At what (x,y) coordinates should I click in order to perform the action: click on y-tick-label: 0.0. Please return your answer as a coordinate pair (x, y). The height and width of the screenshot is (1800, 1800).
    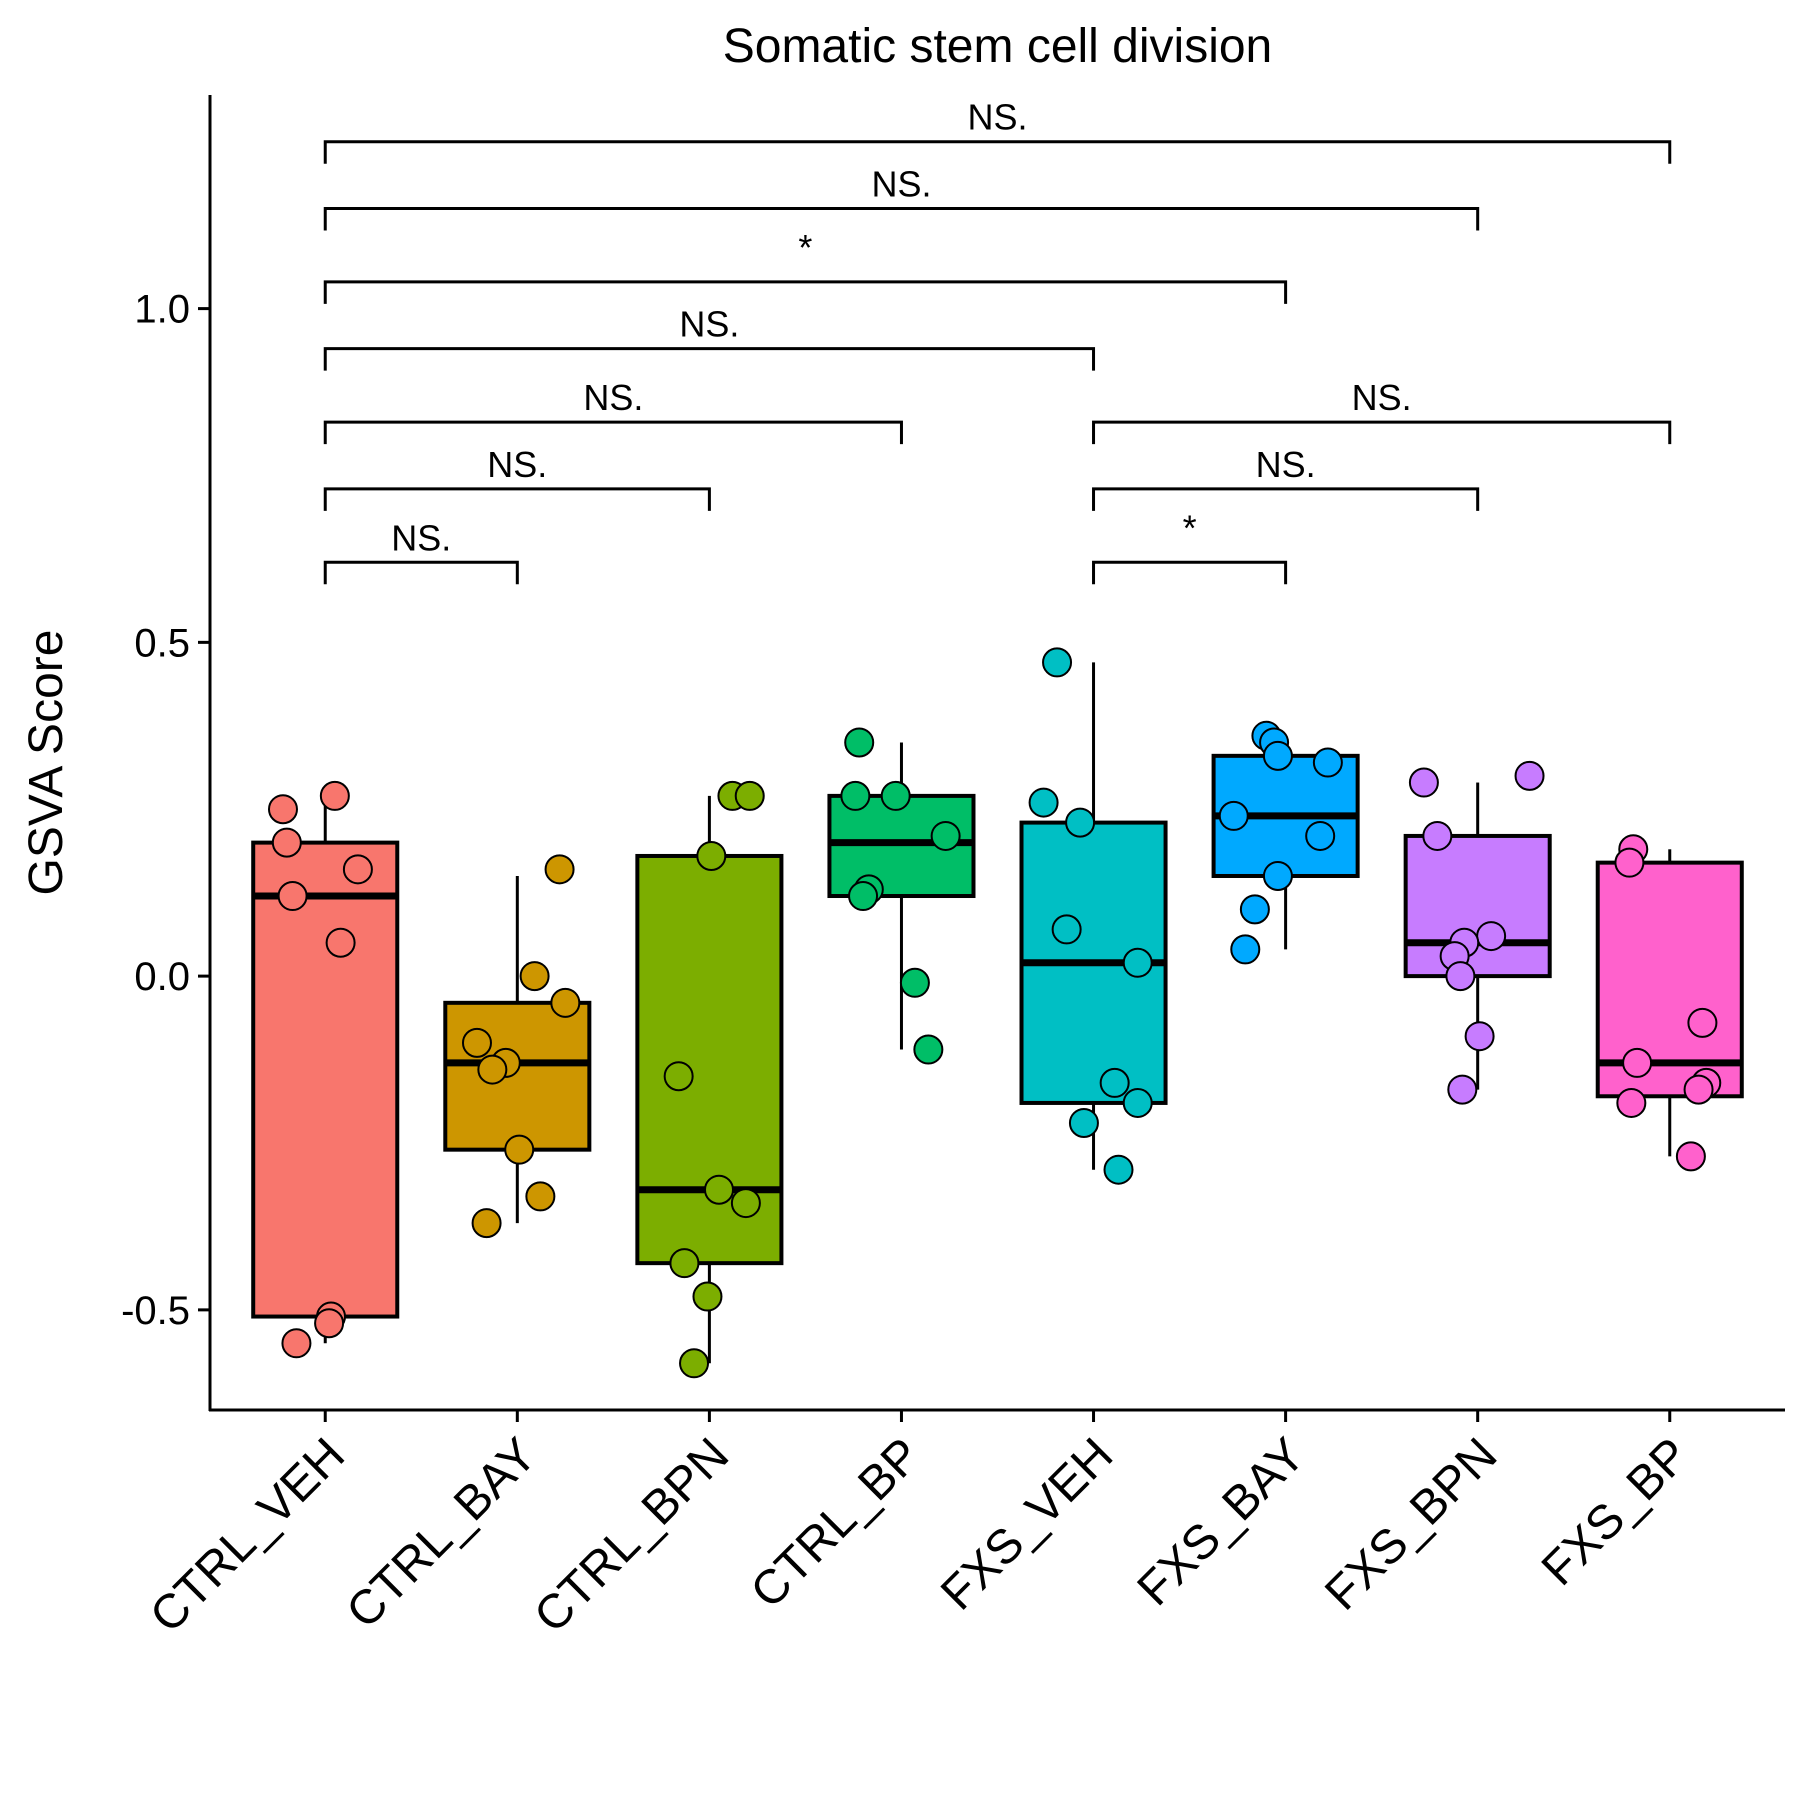
    Looking at the image, I should click on (162, 977).